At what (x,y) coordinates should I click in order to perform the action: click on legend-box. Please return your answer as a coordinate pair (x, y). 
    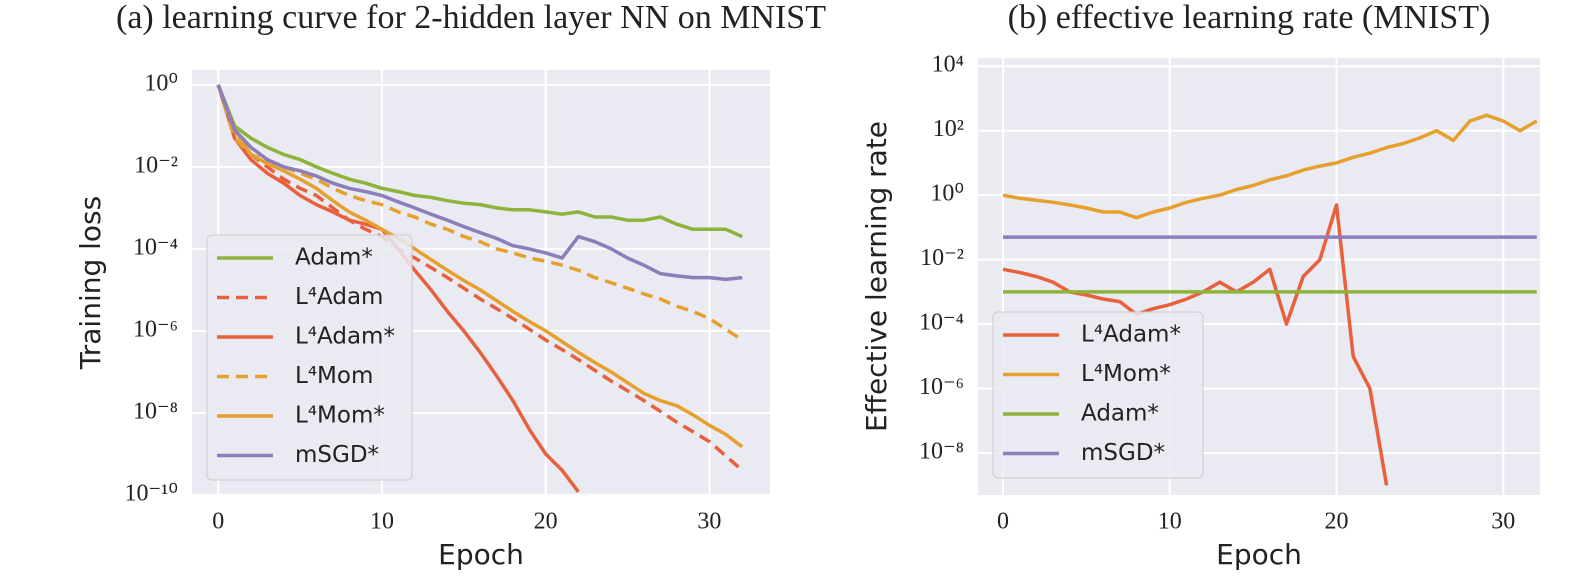
    Looking at the image, I should click on (1098, 395).